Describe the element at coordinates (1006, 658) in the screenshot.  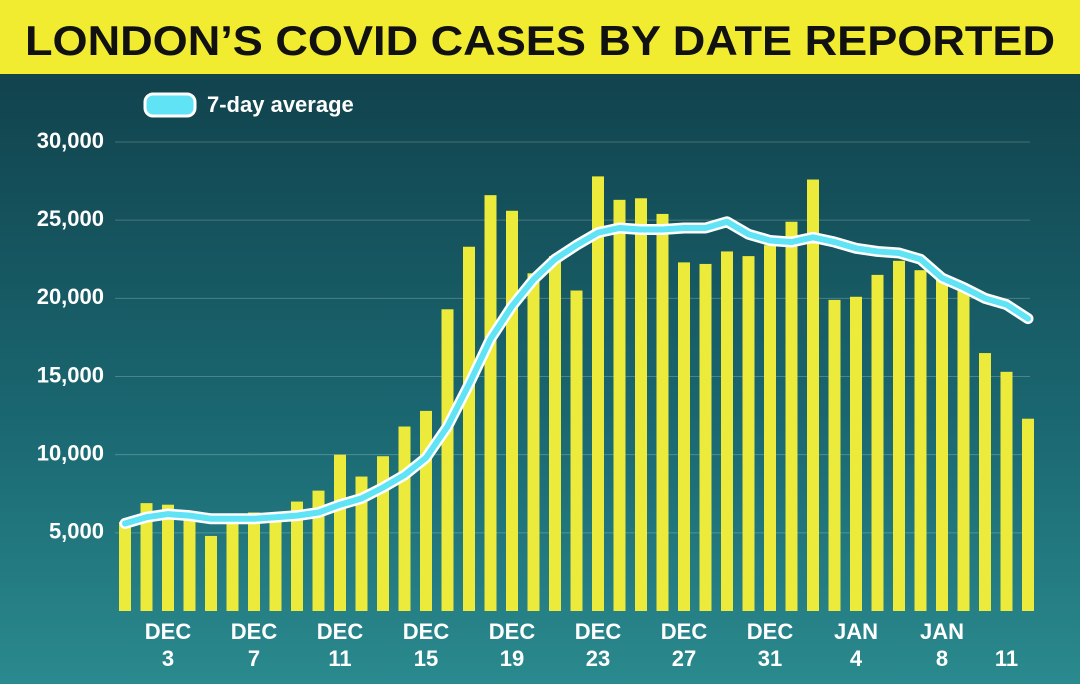
I see `x-tick-label: 11` at that location.